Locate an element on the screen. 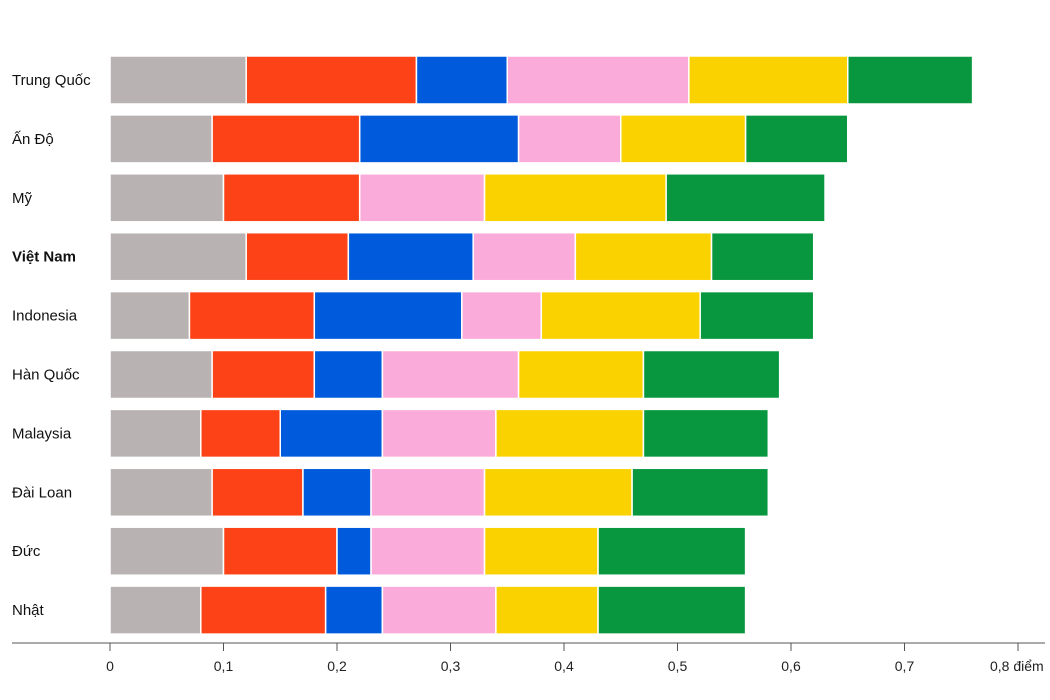 Image resolution: width=1050 pixels, height=700 pixels. category-label: Malaysia is located at coordinates (42, 433).